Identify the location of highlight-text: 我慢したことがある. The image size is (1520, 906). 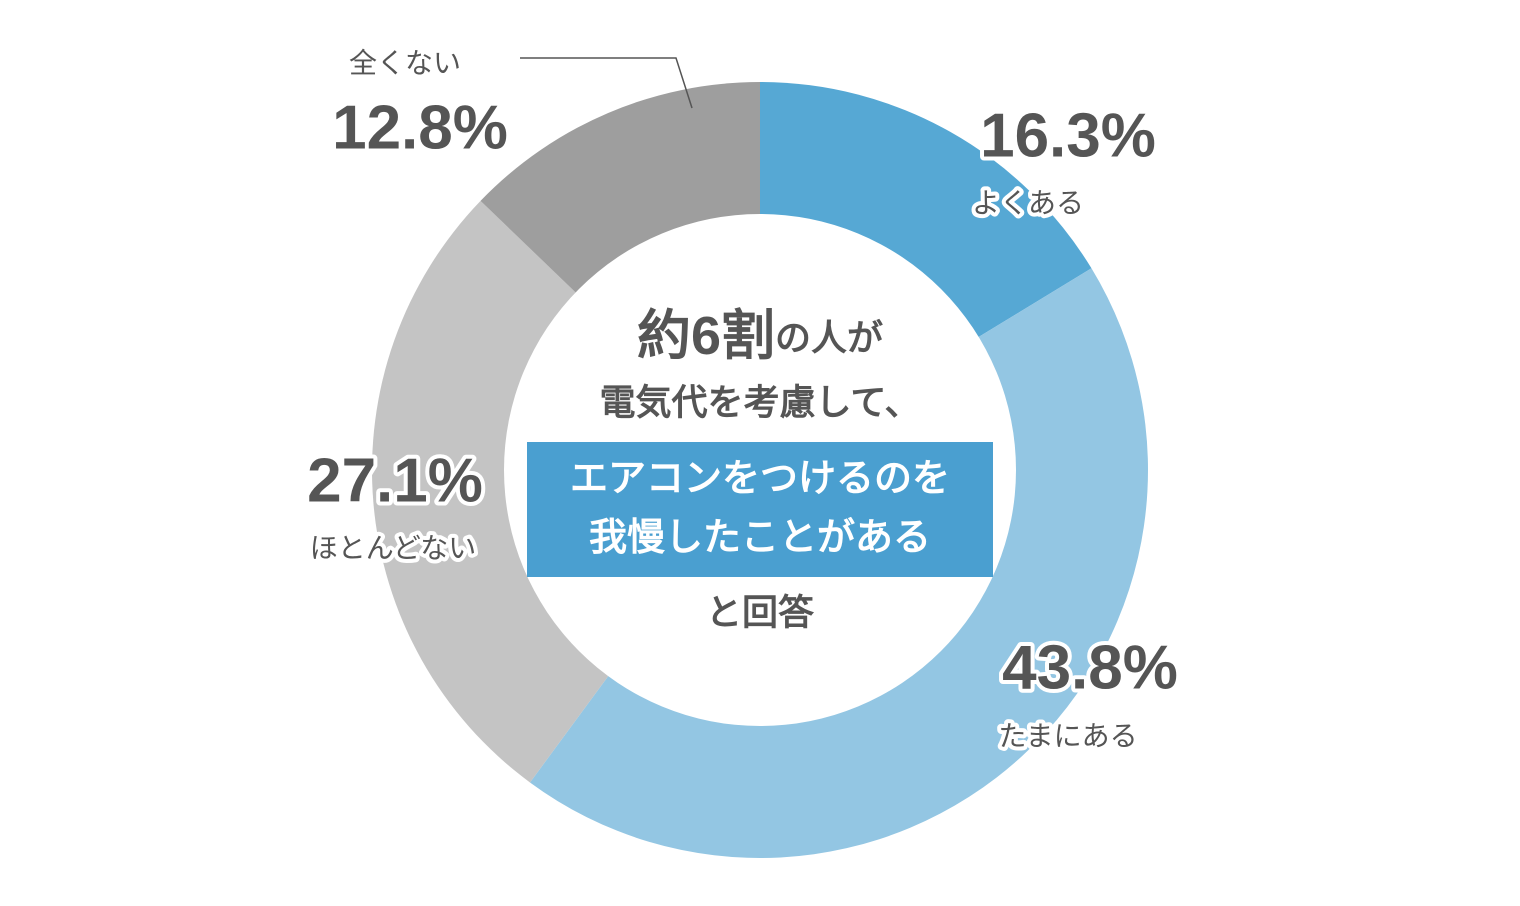
(760, 538).